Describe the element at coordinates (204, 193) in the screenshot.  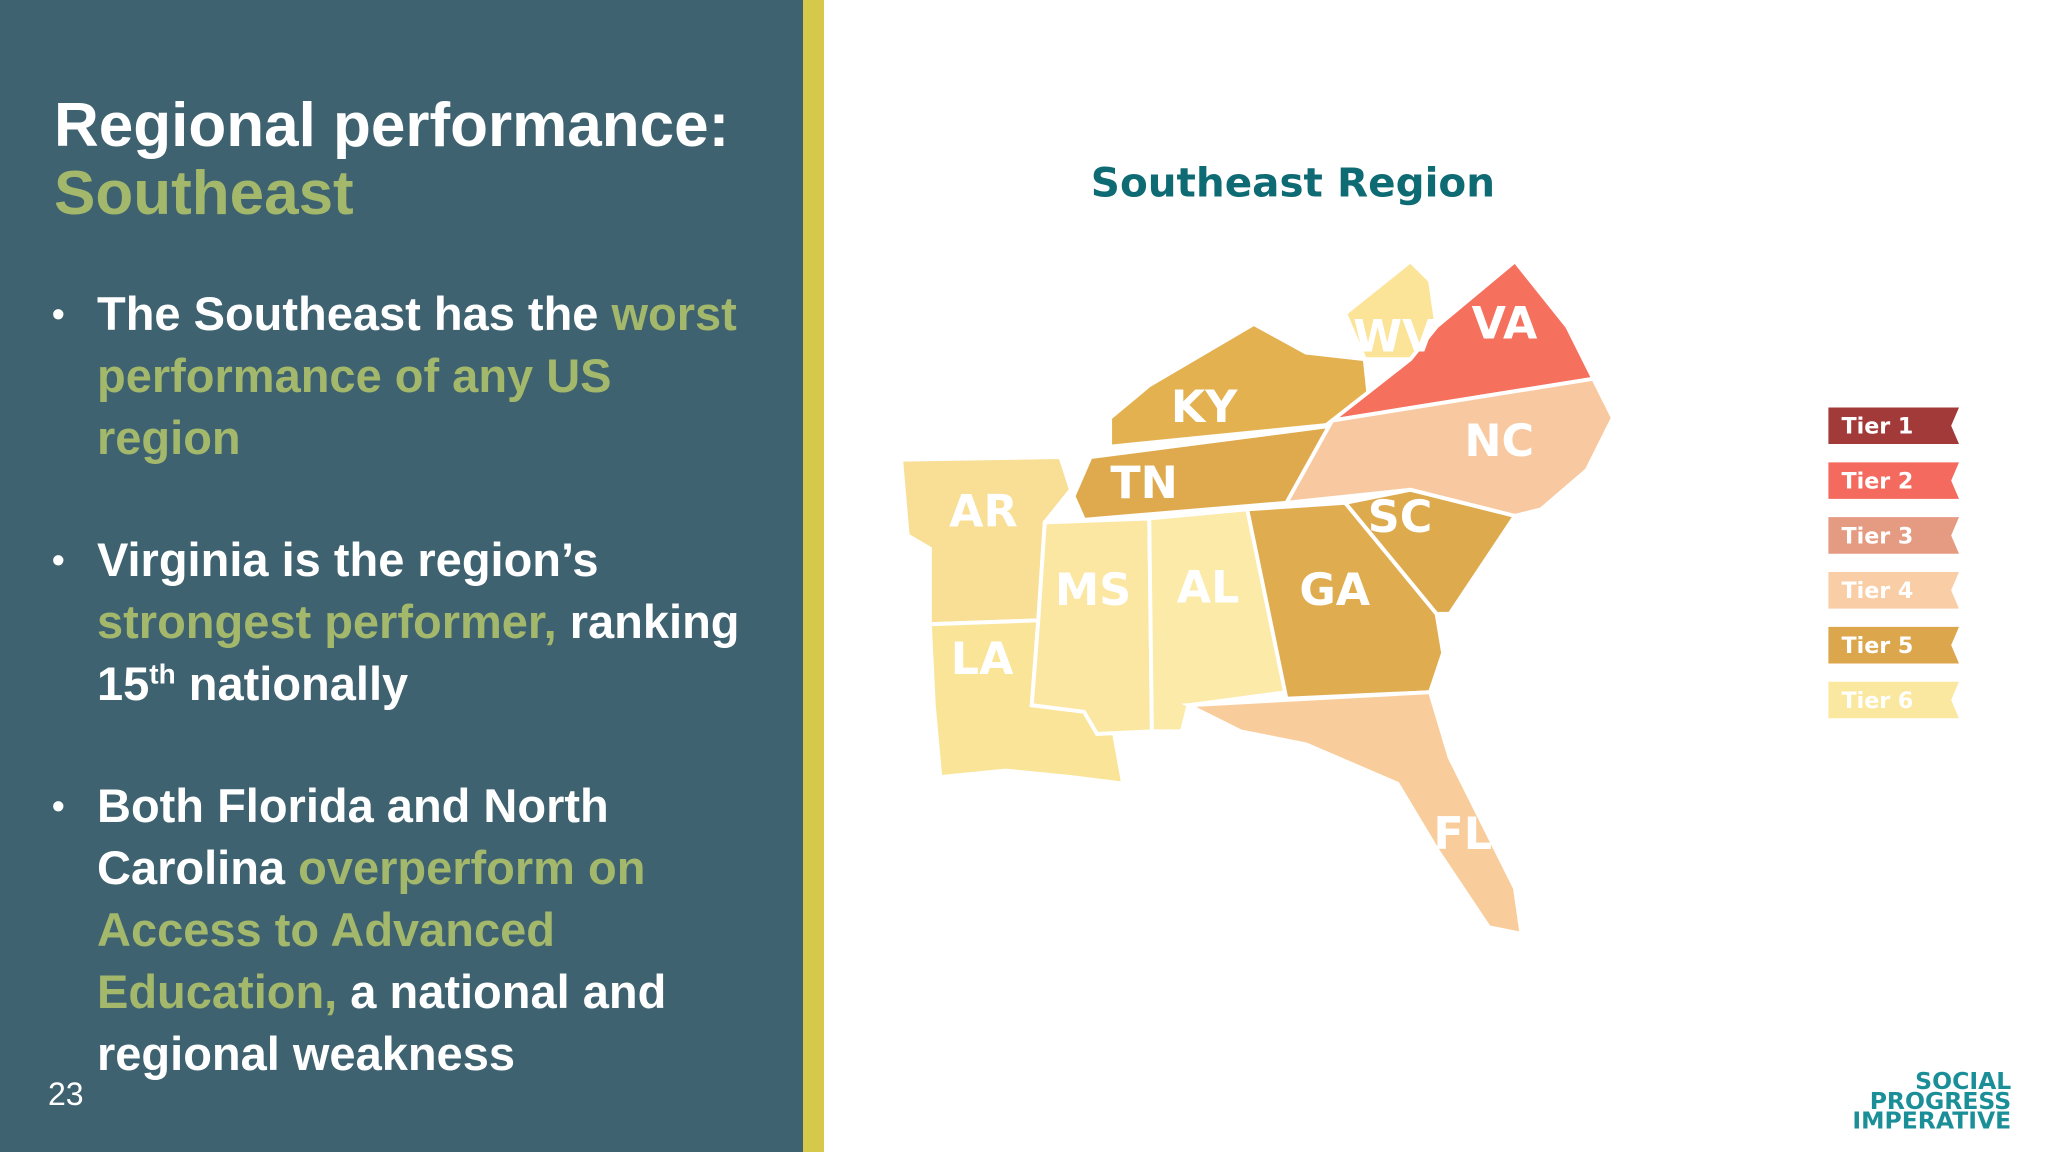
I see `subtitle: Southeast` at that location.